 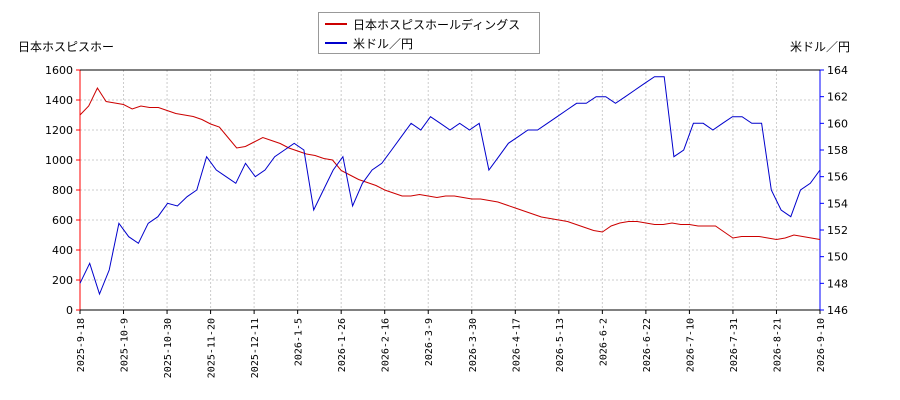 I want to click on legend: 日本ホスピスホールディングス 米ドル／円, so click(x=429, y=33).